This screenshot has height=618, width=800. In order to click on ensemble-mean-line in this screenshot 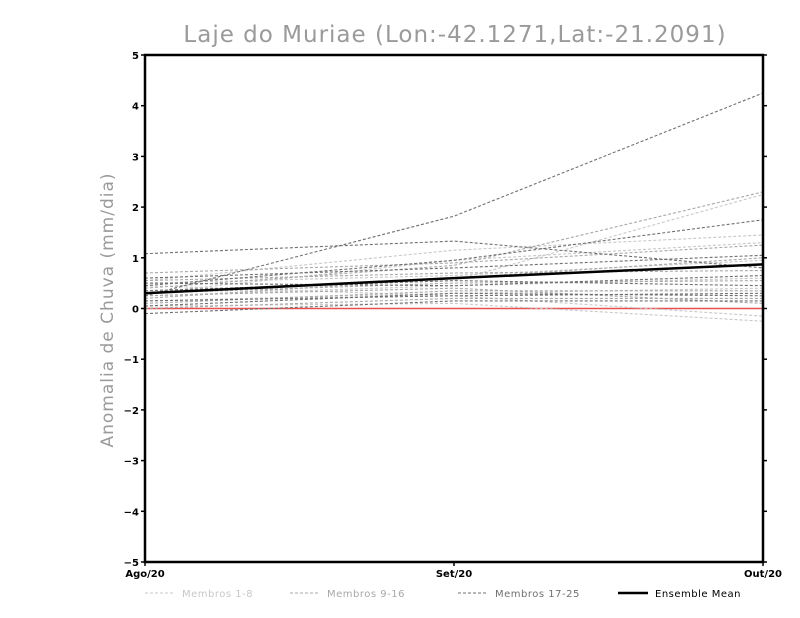, I will do `click(454, 279)`.